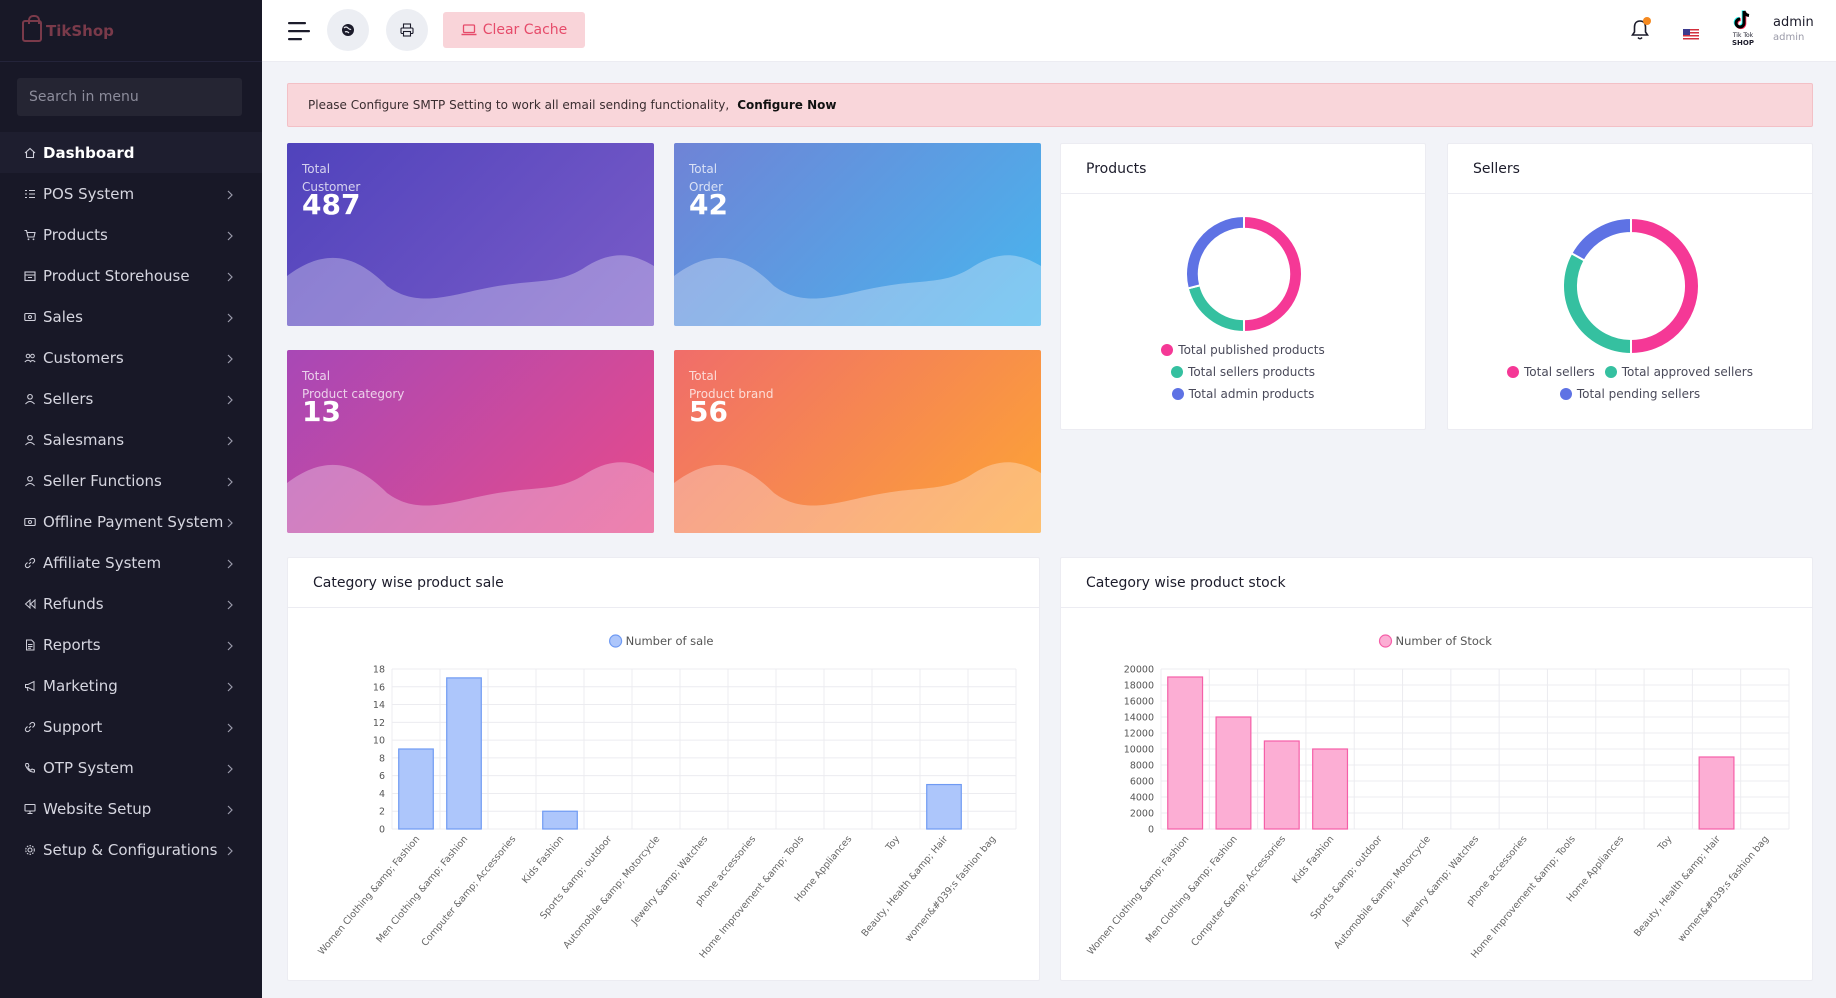 This screenshot has height=998, width=1836. What do you see at coordinates (348, 30) in the screenshot?
I see `browse-website-button` at bounding box center [348, 30].